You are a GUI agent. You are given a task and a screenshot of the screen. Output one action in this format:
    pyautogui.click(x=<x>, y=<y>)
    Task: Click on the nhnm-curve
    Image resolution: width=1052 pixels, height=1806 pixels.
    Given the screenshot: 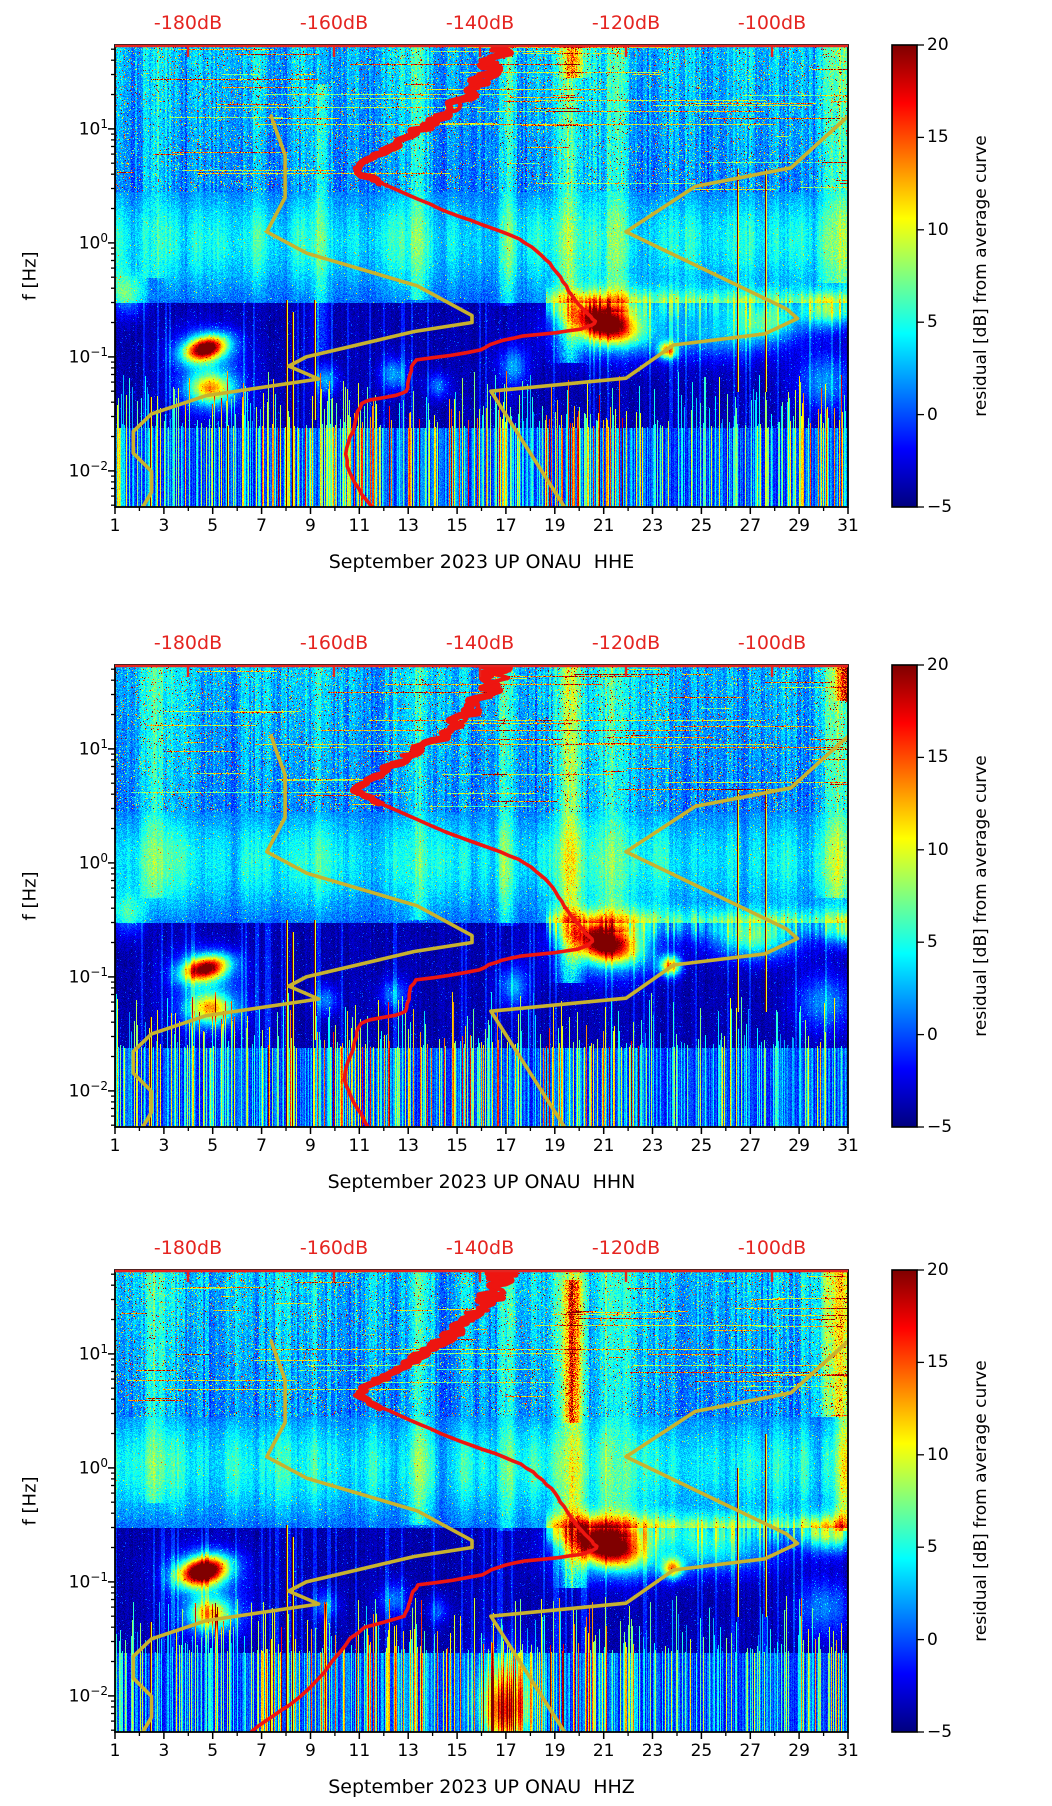 What is the action you would take?
    pyautogui.click(x=668, y=930)
    